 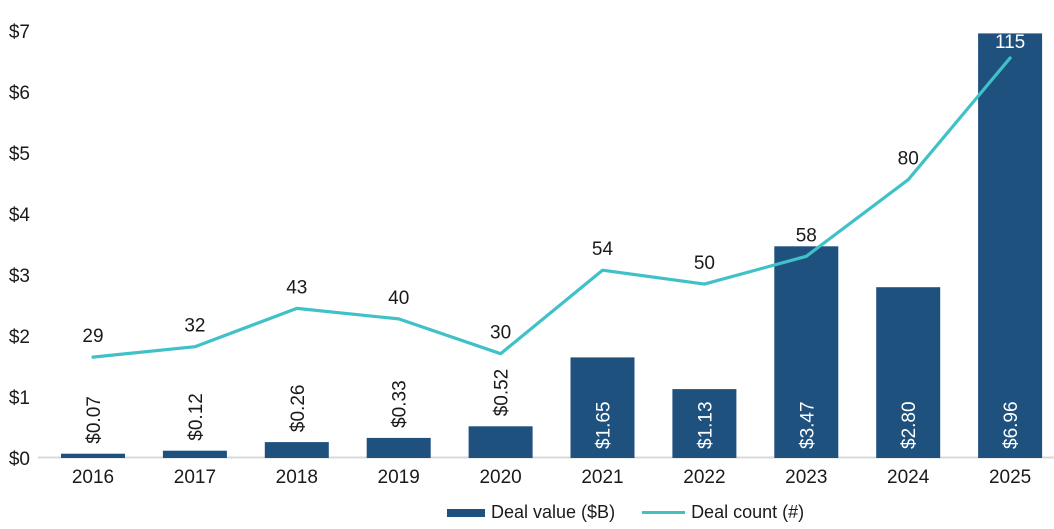 What do you see at coordinates (500, 442) in the screenshot?
I see `bar-2020` at bounding box center [500, 442].